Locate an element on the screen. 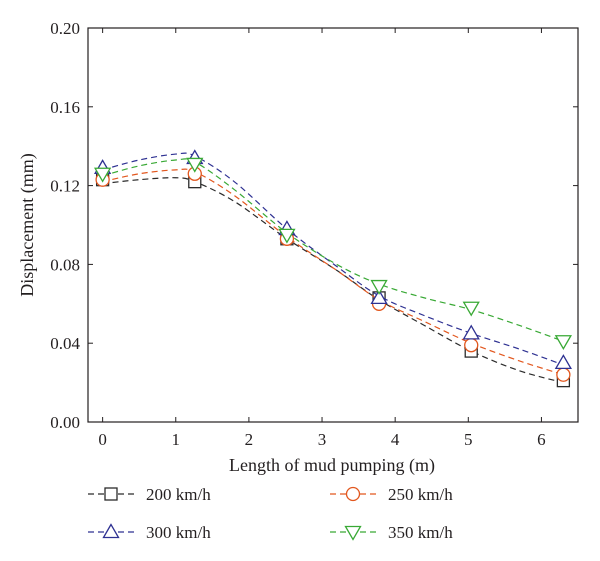 This screenshot has height=561, width=600. x-tick-label: 0 is located at coordinates (102, 439).